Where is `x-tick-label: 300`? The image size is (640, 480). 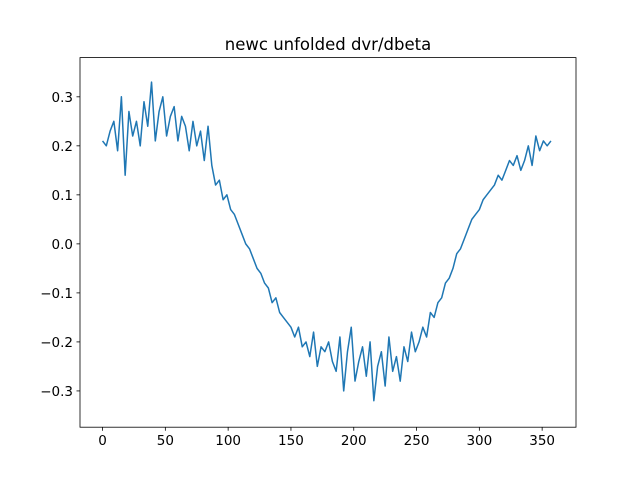 x-tick-label: 300 is located at coordinates (479, 441).